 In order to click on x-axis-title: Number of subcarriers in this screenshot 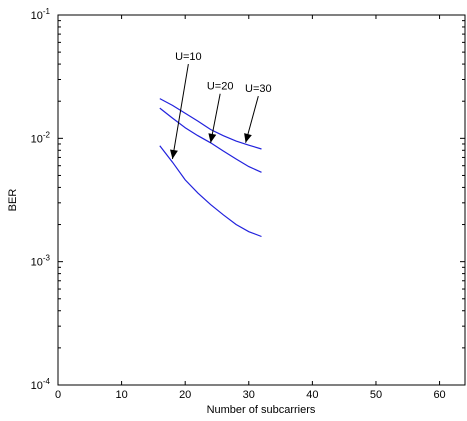, I will do `click(261, 410)`.